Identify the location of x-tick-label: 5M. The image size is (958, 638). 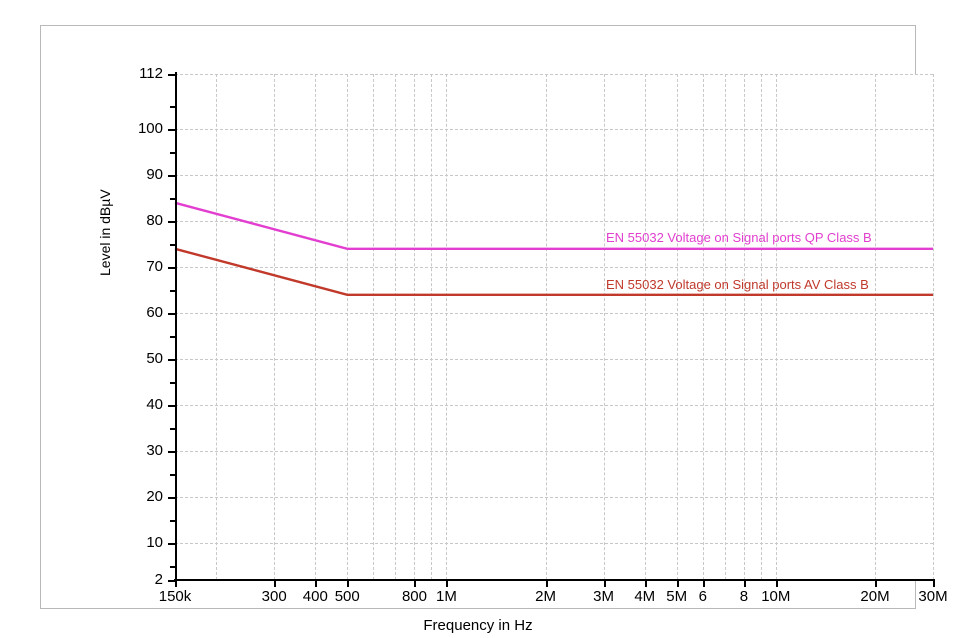
(677, 596).